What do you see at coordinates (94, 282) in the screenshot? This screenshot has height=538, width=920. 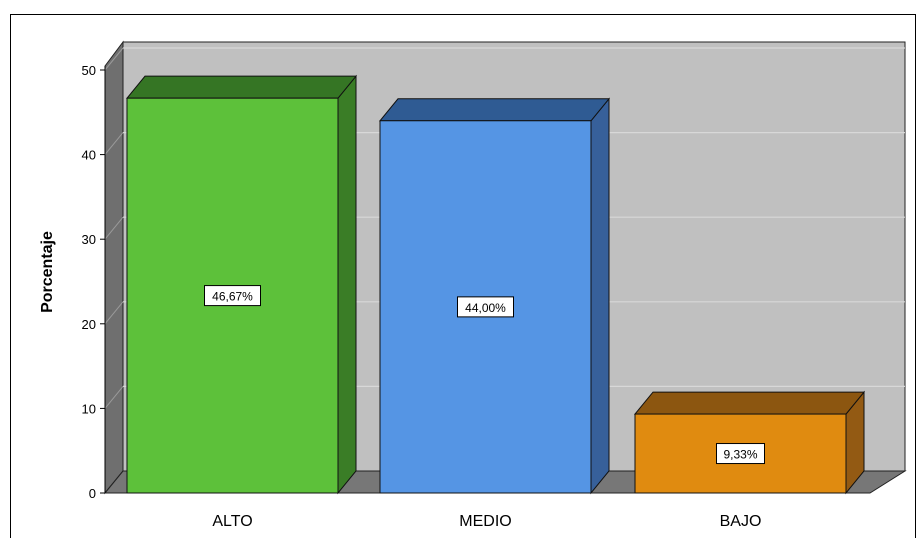 I see `y-axis: 0 10 20 30 40 50` at bounding box center [94, 282].